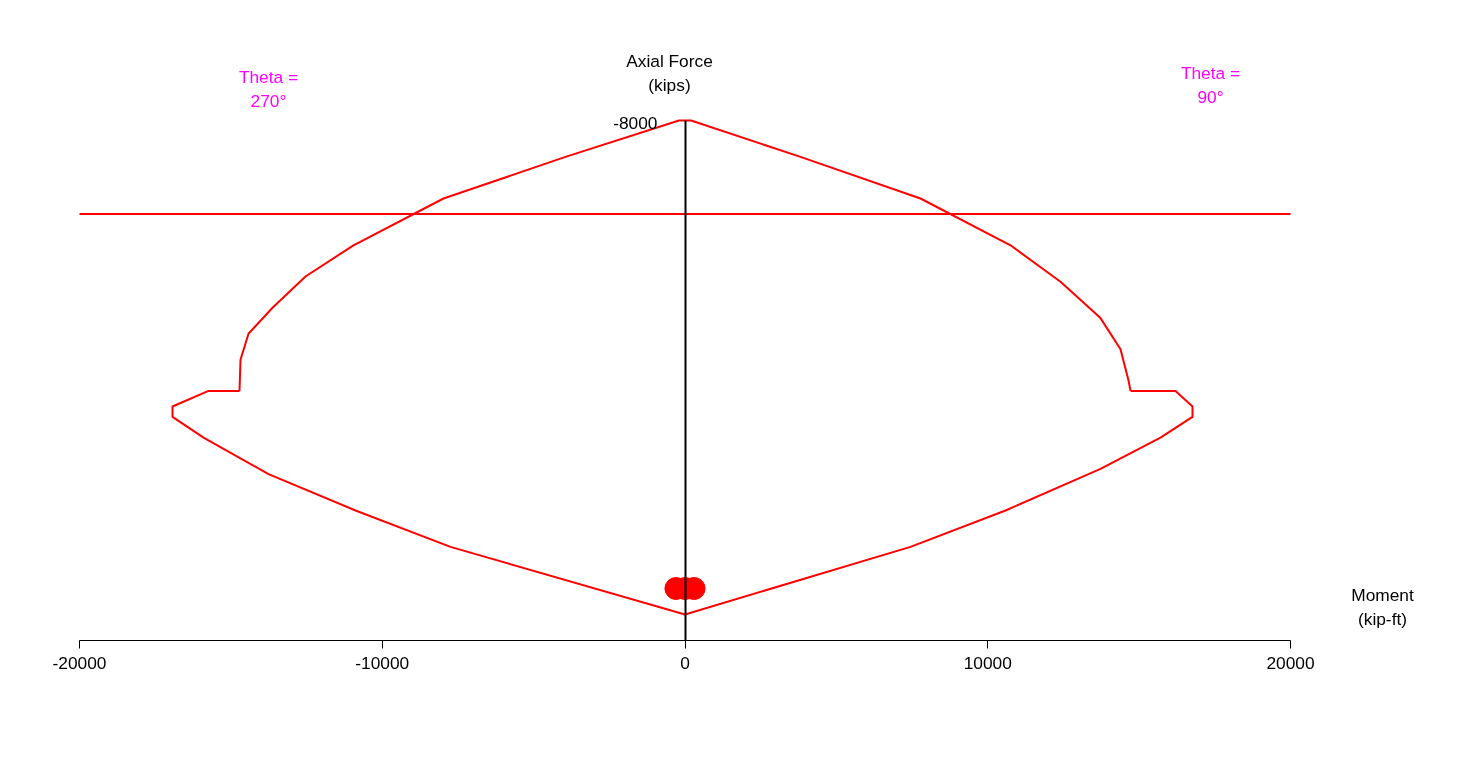 This screenshot has height=774, width=1484. I want to click on x-tick-label: -20000, so click(79, 662).